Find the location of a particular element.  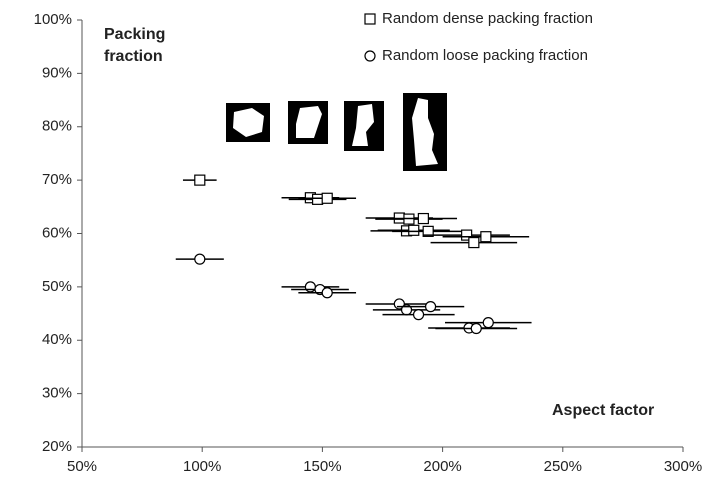

x-tick-label: 150% is located at coordinates (322, 466).